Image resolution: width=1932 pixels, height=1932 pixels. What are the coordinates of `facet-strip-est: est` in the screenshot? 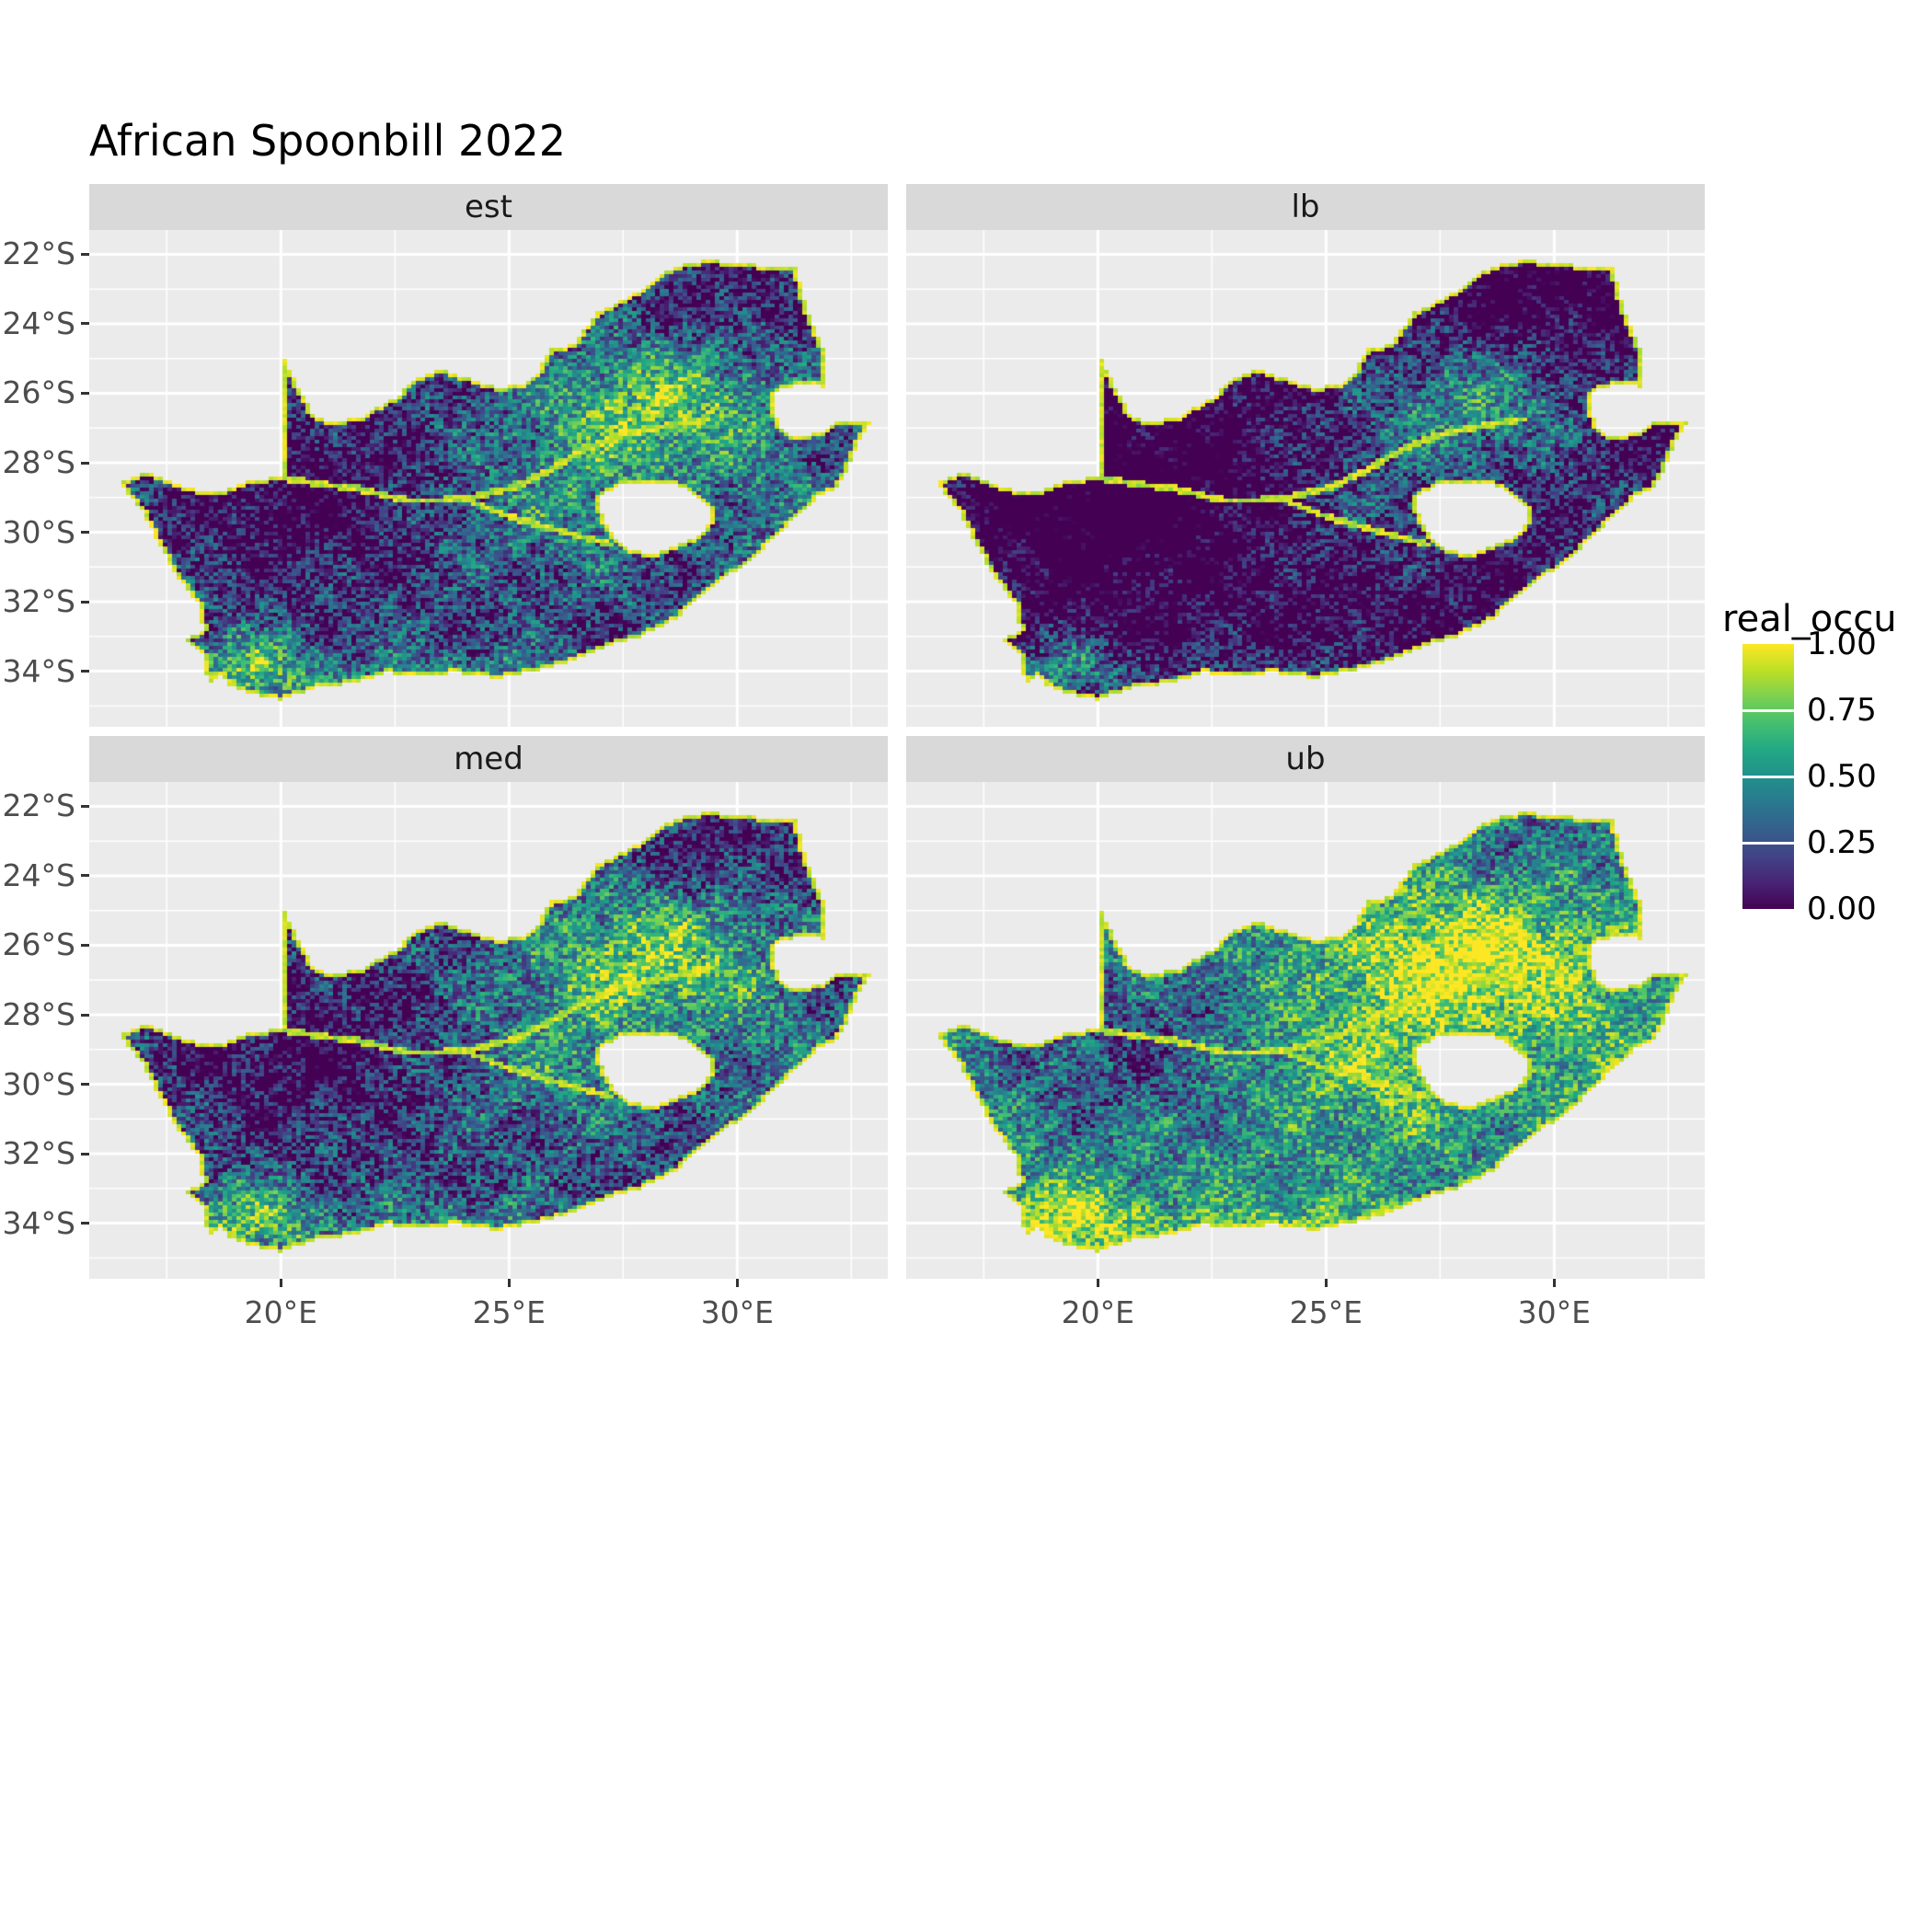 It's located at (488, 207).